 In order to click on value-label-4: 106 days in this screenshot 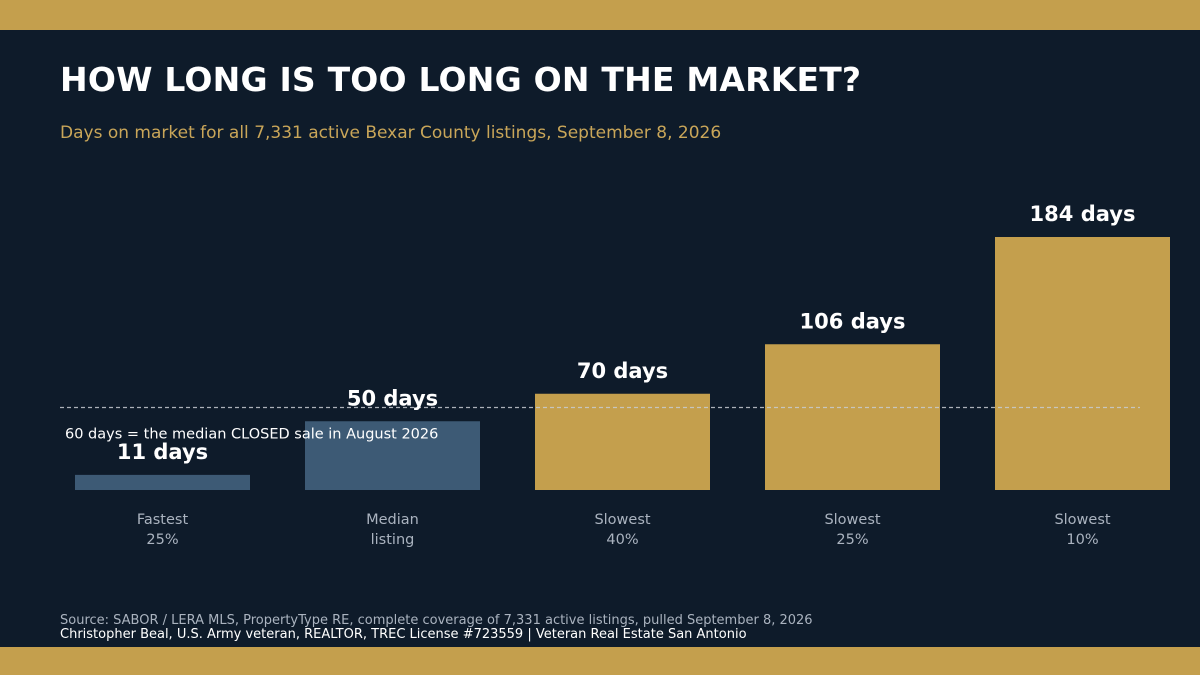, I will do `click(853, 321)`.